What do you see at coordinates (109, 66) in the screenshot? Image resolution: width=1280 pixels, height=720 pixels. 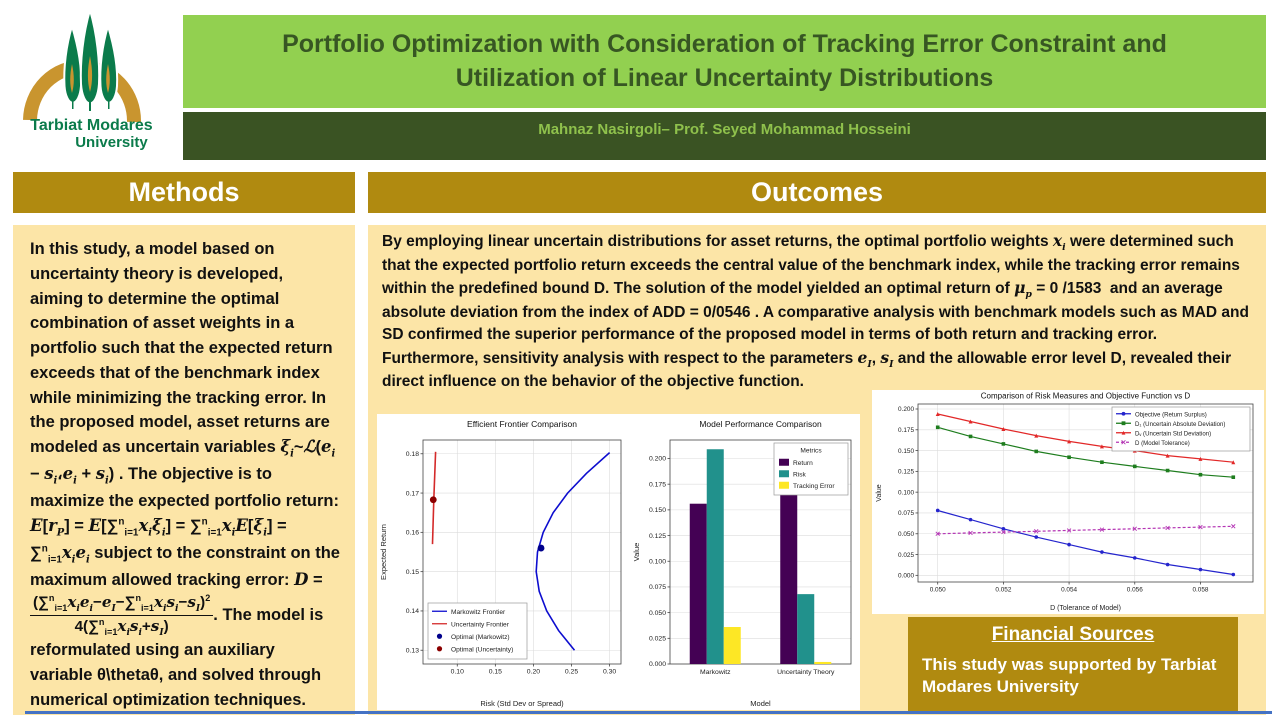 I see `logo-cypress-right` at bounding box center [109, 66].